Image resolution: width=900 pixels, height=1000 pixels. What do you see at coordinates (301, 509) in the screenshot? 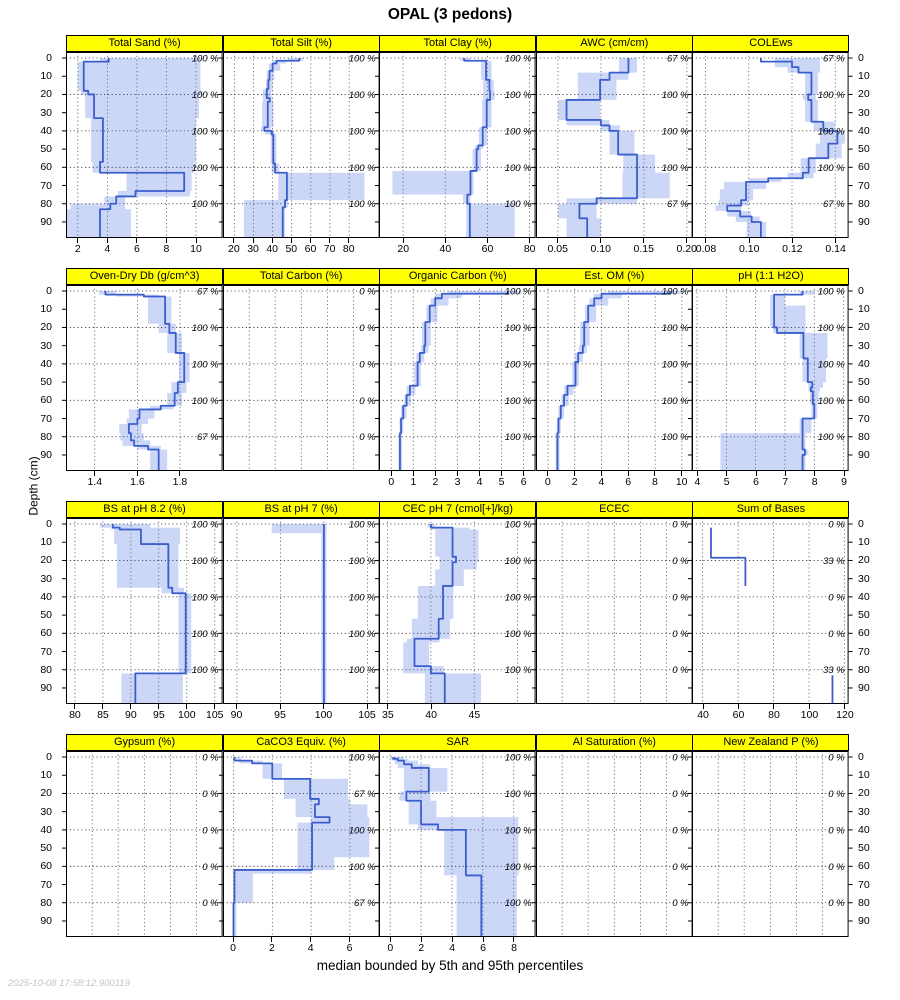
I see `panel-strip: BS at pH 7 (%)` at bounding box center [301, 509].